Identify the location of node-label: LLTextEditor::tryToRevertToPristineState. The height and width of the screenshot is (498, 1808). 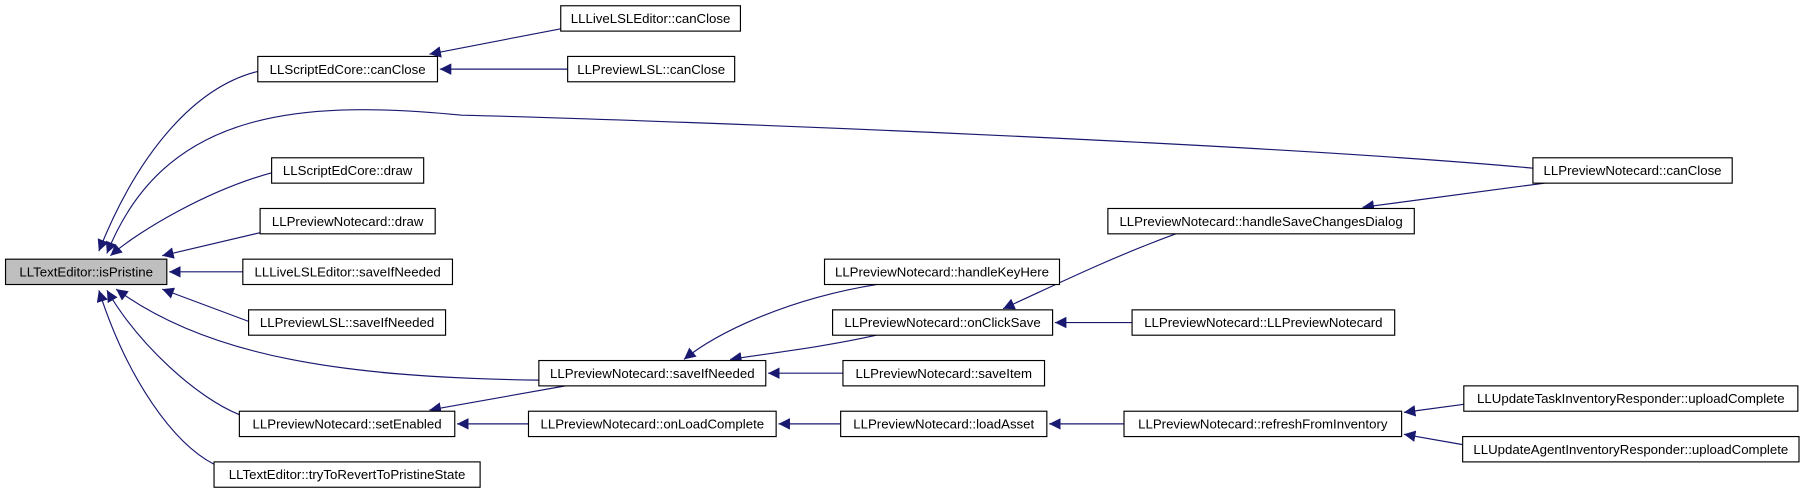
(347, 474).